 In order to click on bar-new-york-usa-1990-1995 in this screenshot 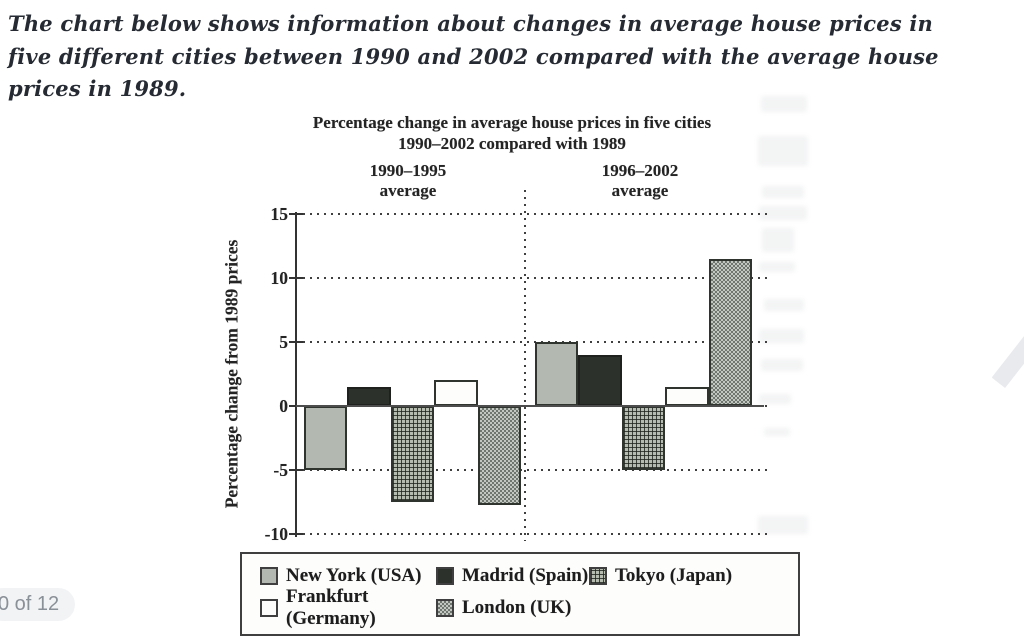, I will do `click(326, 438)`.